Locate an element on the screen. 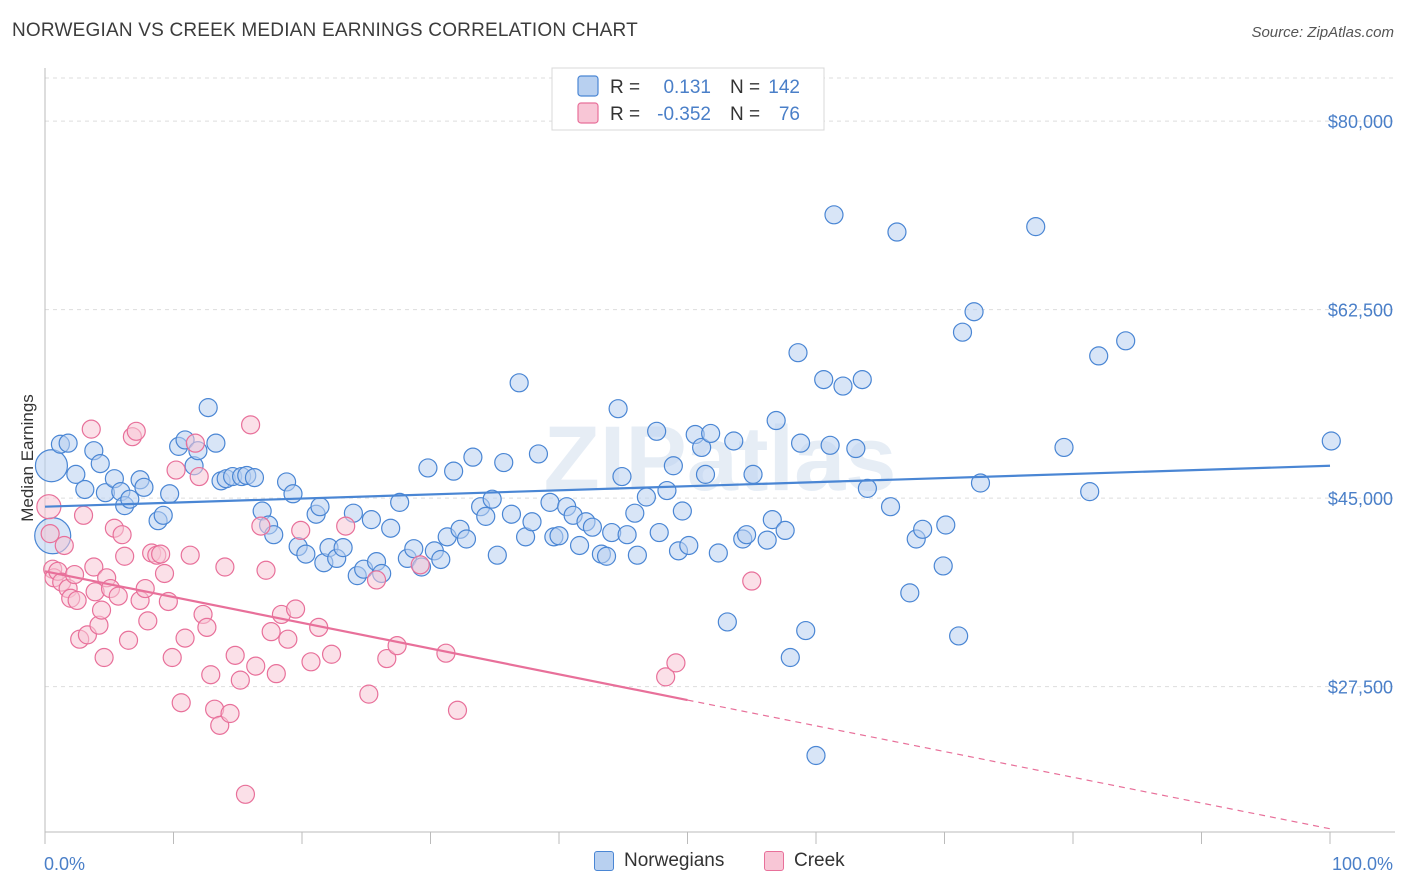 This screenshot has height=892, width=1406. legend-r-value: 0.131 is located at coordinates (687, 87).